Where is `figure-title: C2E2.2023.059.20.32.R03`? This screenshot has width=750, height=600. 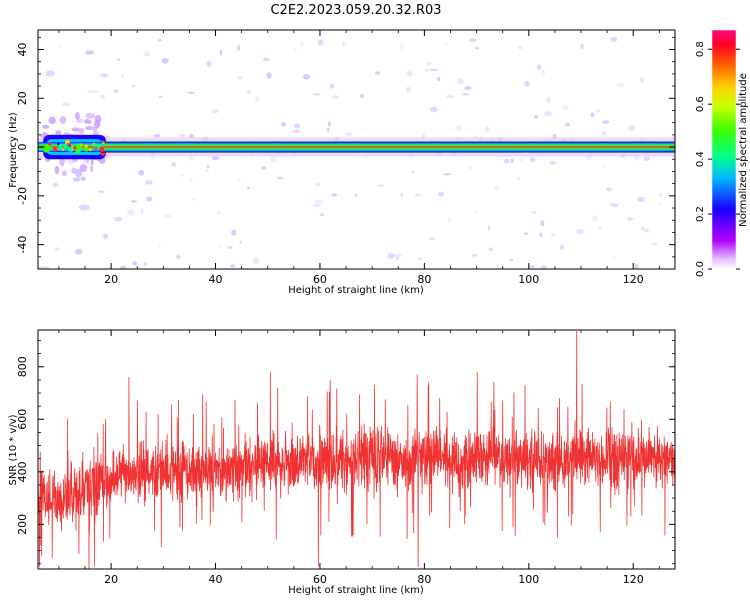
figure-title: C2E2.2023.059.20.32.R03 is located at coordinates (355, 10).